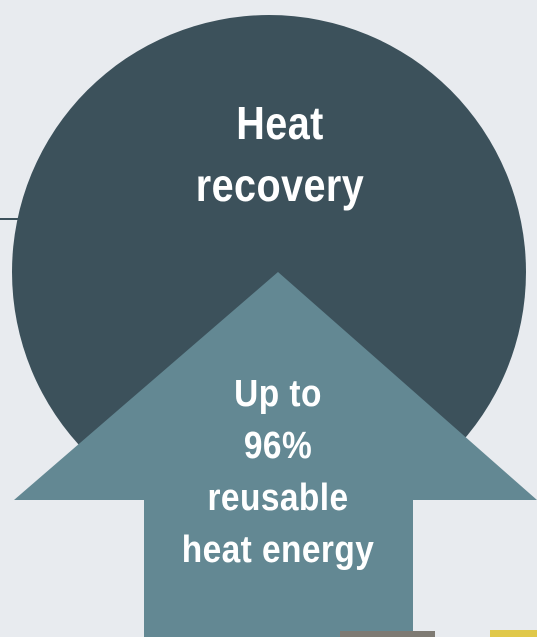 This screenshot has height=637, width=537. I want to click on arrow-text-line-2: 96%, so click(278, 446).